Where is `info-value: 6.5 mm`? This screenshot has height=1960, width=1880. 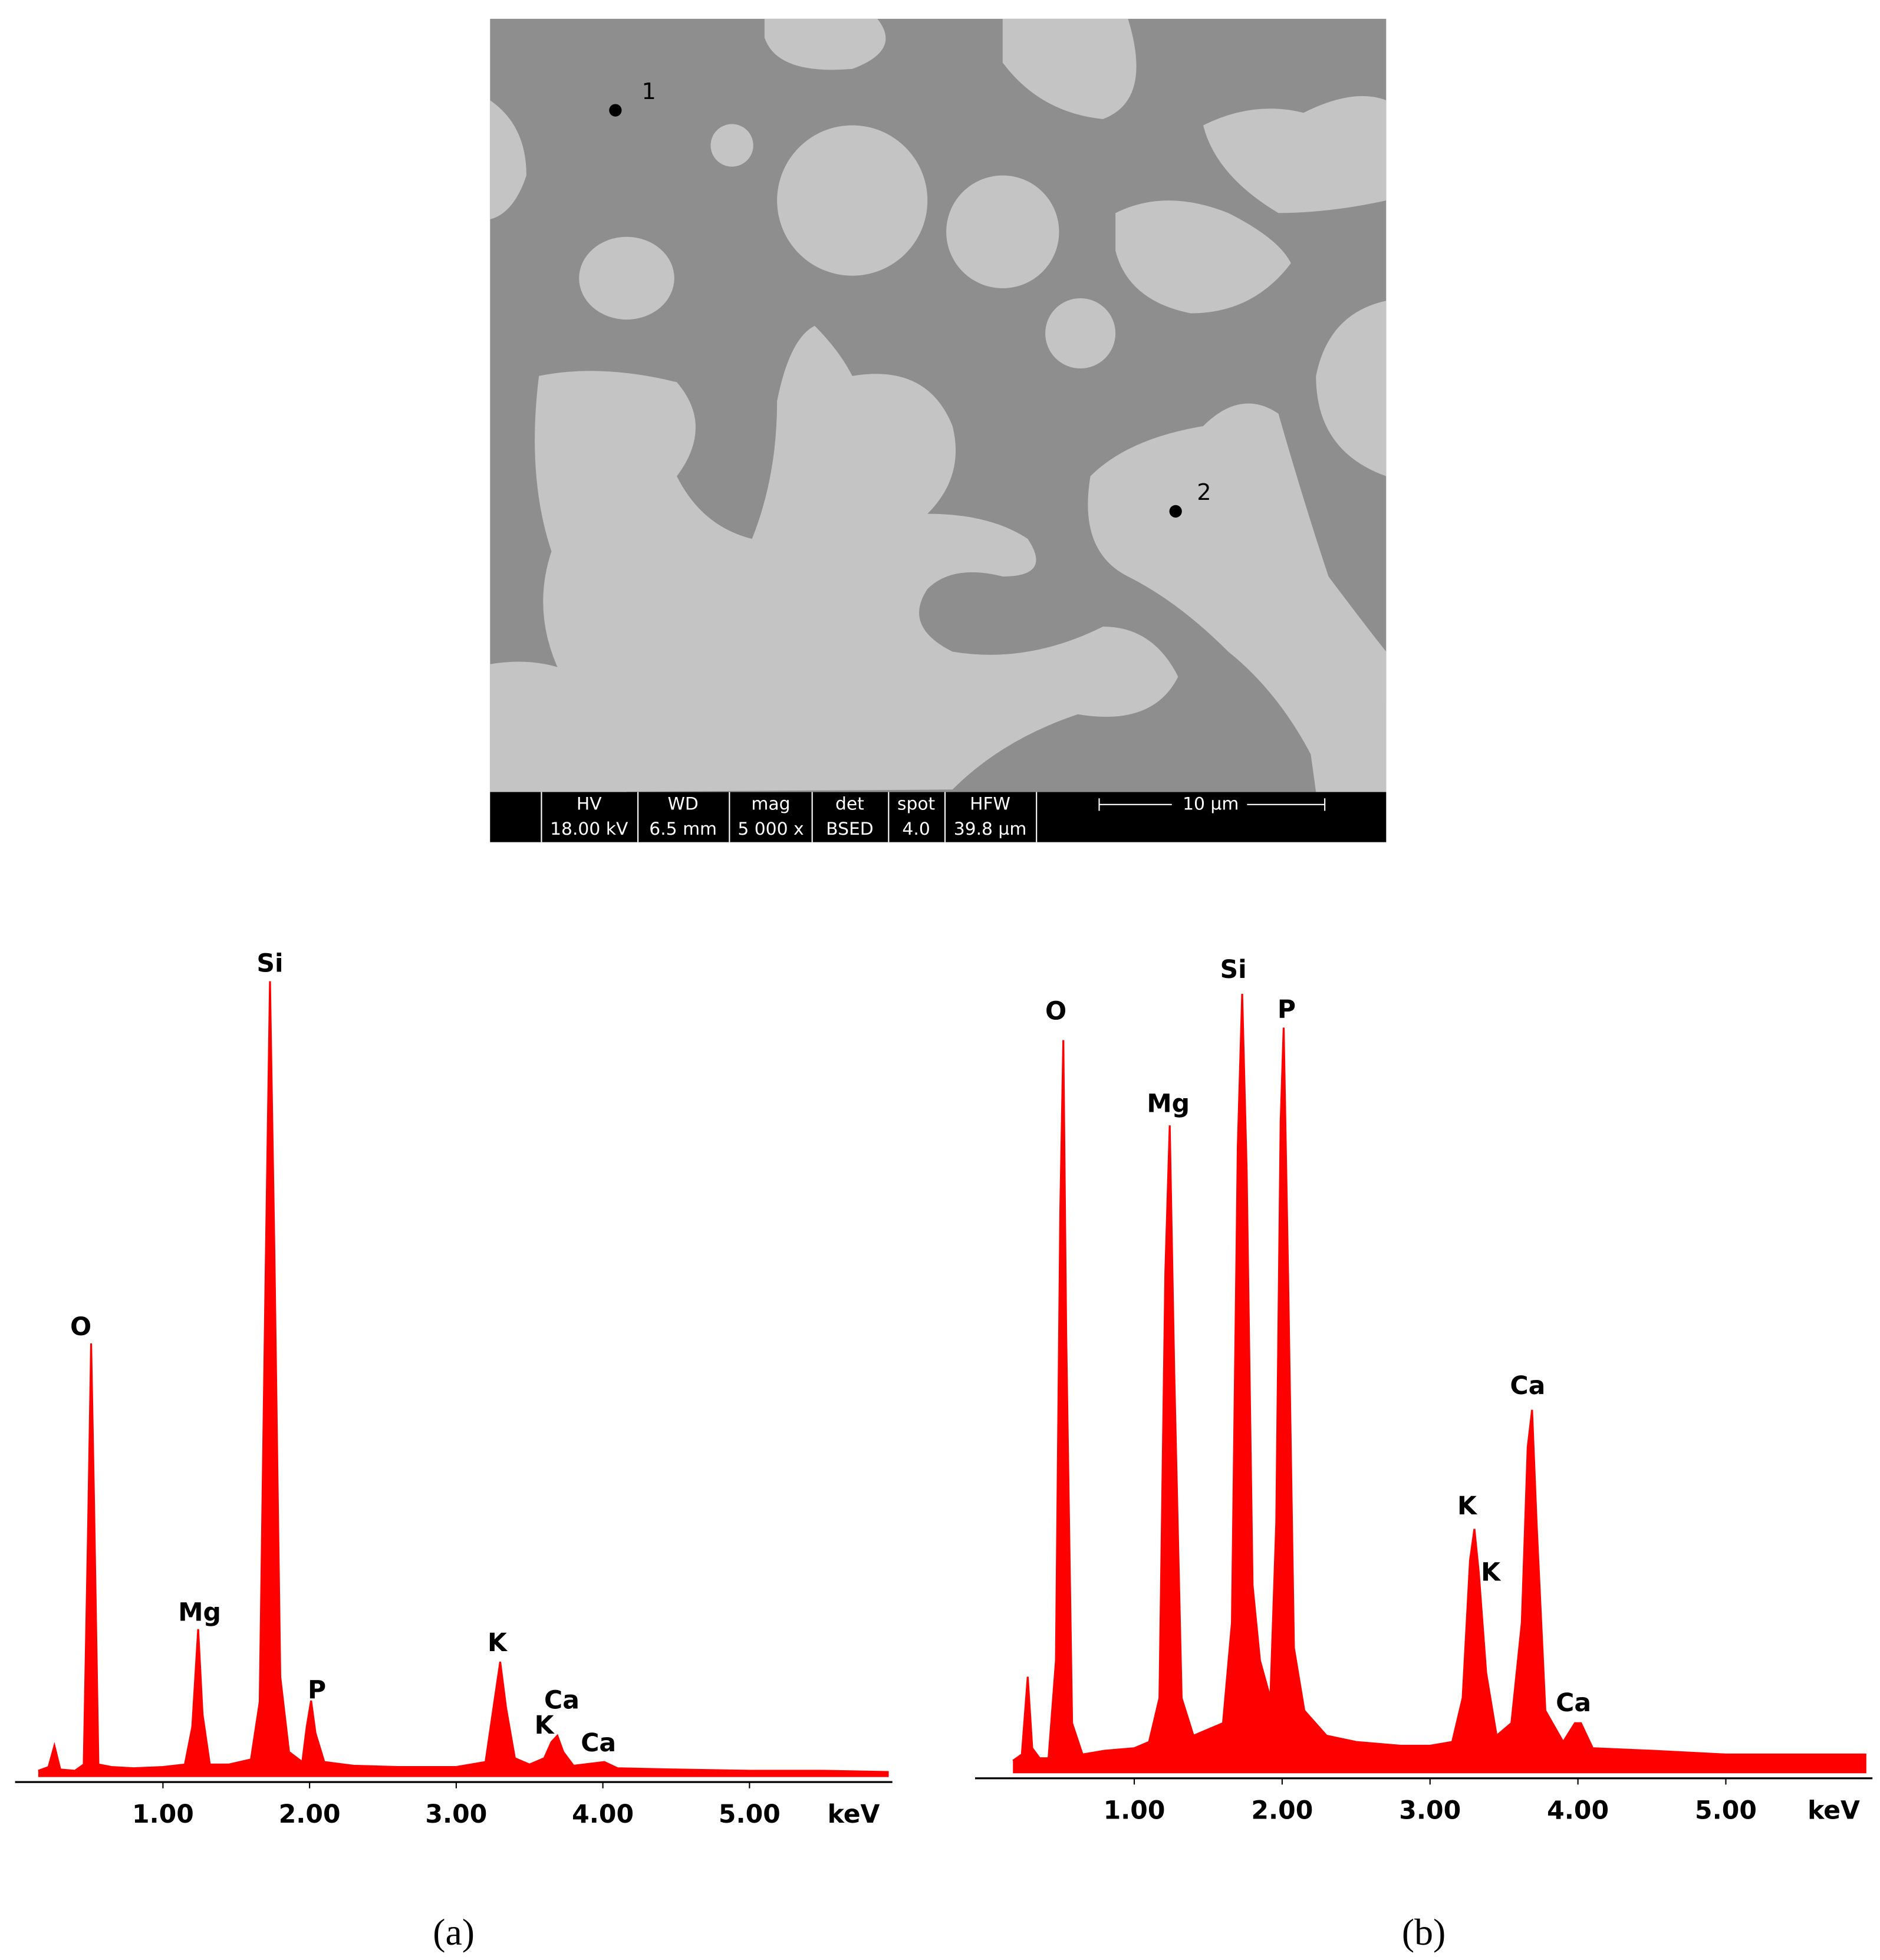
info-value: 6.5 mm is located at coordinates (683, 829).